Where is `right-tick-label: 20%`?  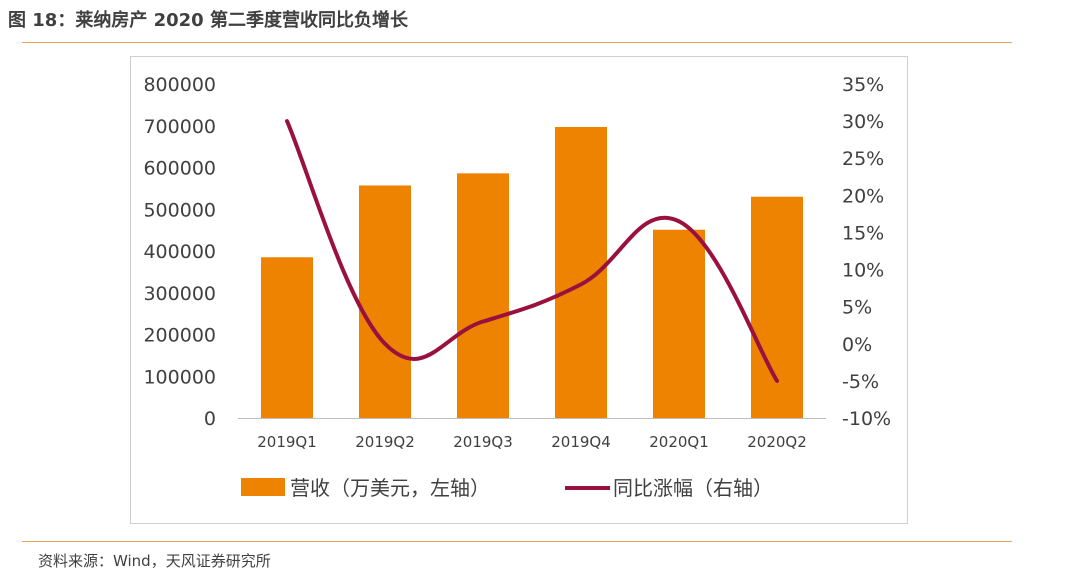 right-tick-label: 20% is located at coordinates (863, 196).